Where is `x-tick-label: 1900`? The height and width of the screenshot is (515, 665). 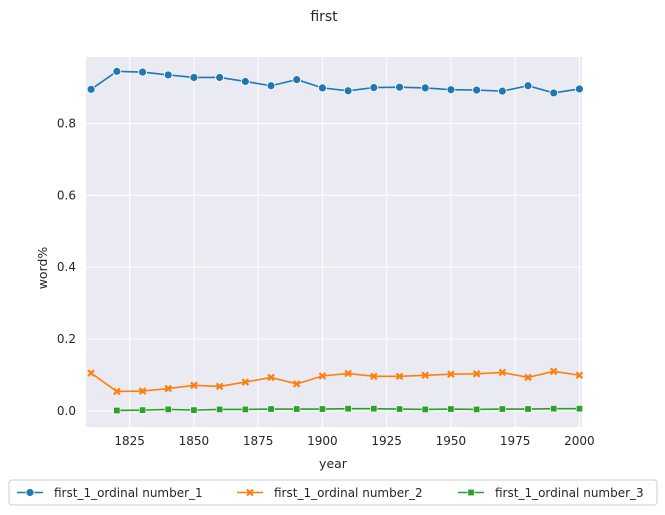
x-tick-label: 1900 is located at coordinates (322, 441).